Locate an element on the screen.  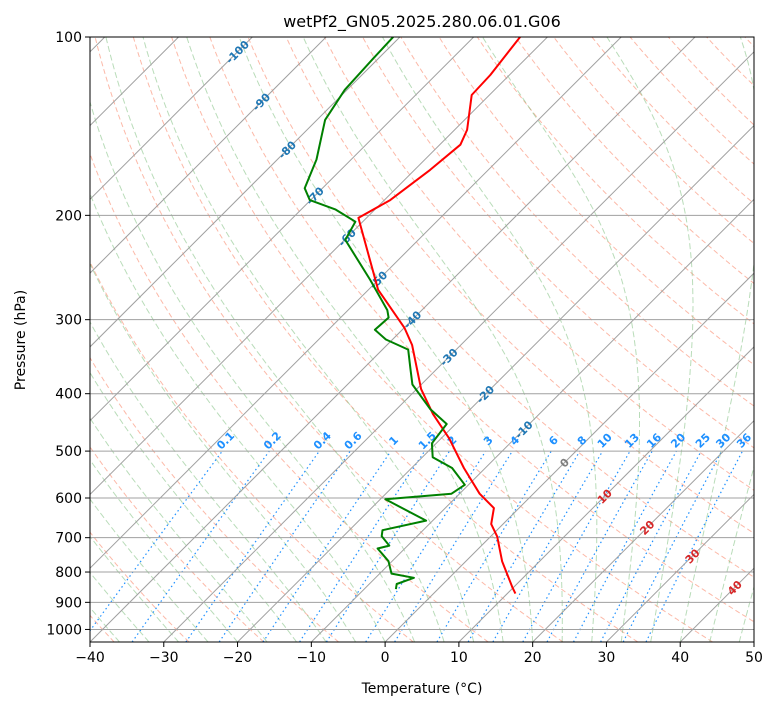
chart-title: wetPf2_GN05.2025.280.06.01.G06 is located at coordinates (422, 22).